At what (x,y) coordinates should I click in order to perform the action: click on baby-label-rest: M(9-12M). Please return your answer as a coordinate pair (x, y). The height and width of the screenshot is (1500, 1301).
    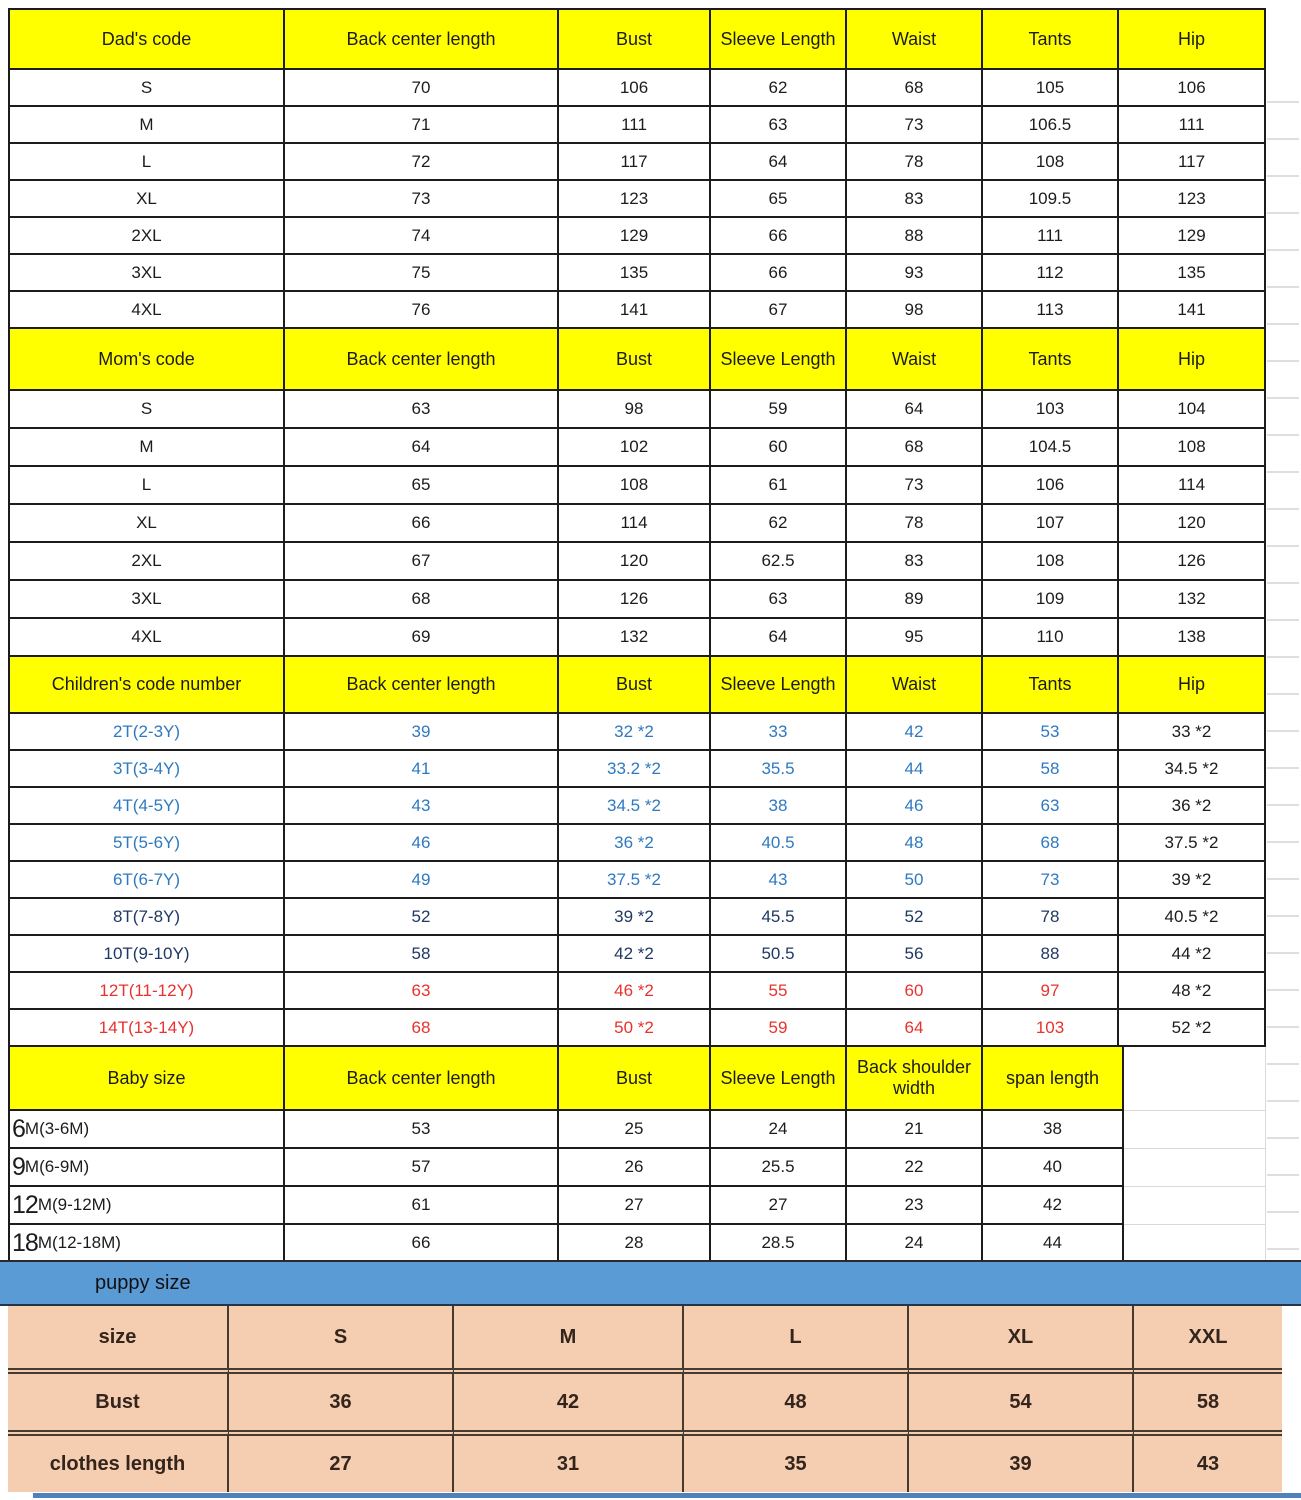
    Looking at the image, I should click on (74, 1205).